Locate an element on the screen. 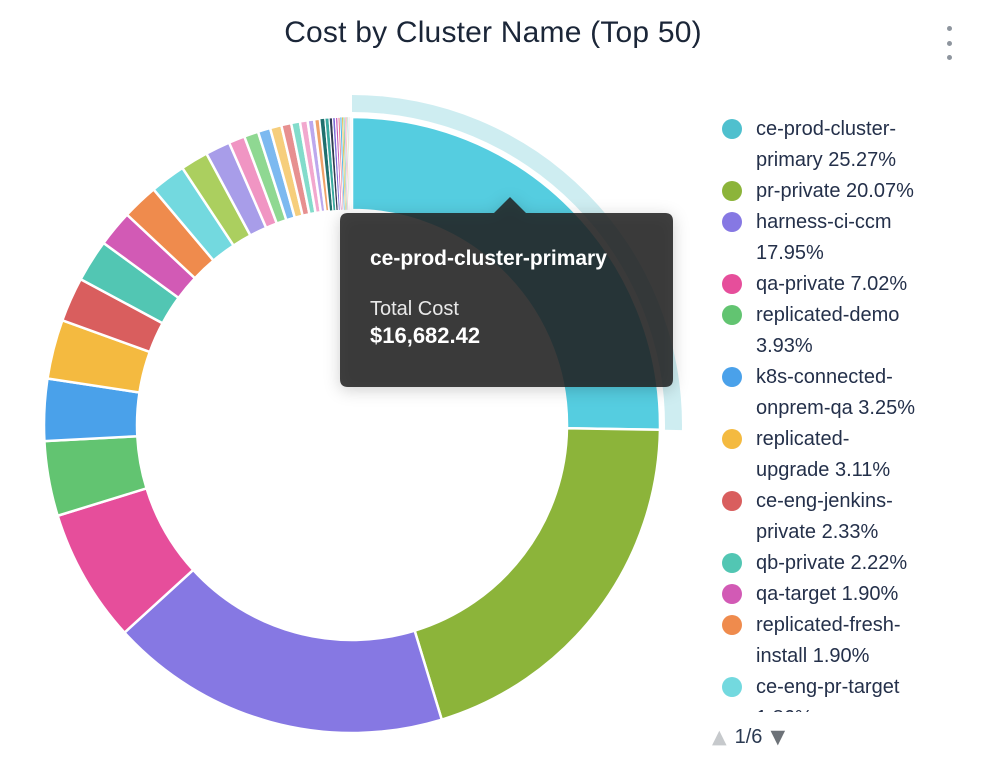 The image size is (986, 770). legend-label: replicated-fresh-install 1.90% is located at coordinates (828, 640).